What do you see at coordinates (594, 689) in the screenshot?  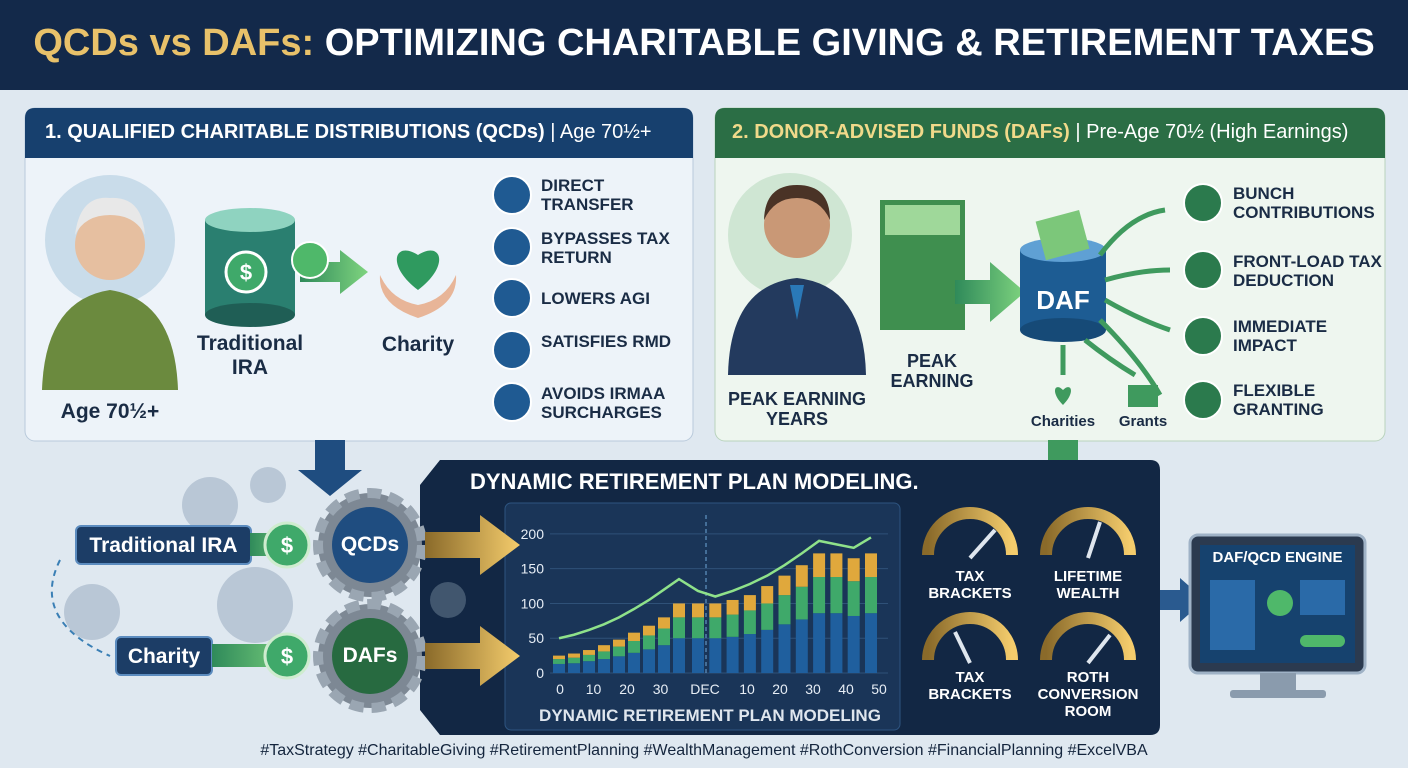 I see `x-tick-label: 10` at bounding box center [594, 689].